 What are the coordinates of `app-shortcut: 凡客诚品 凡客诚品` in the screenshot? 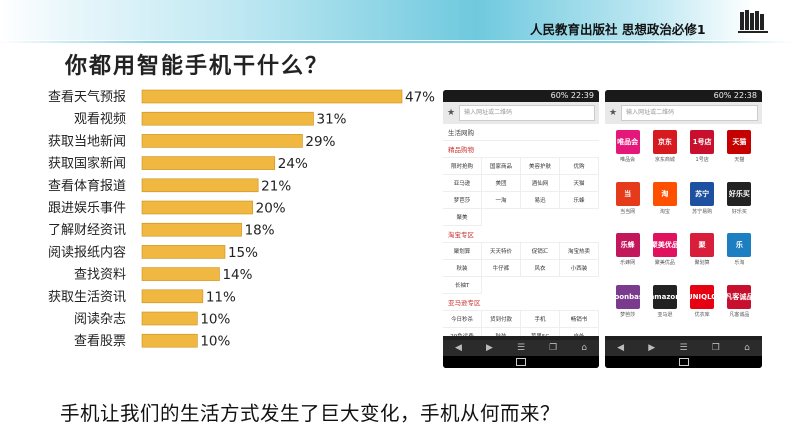 It's located at (739, 307).